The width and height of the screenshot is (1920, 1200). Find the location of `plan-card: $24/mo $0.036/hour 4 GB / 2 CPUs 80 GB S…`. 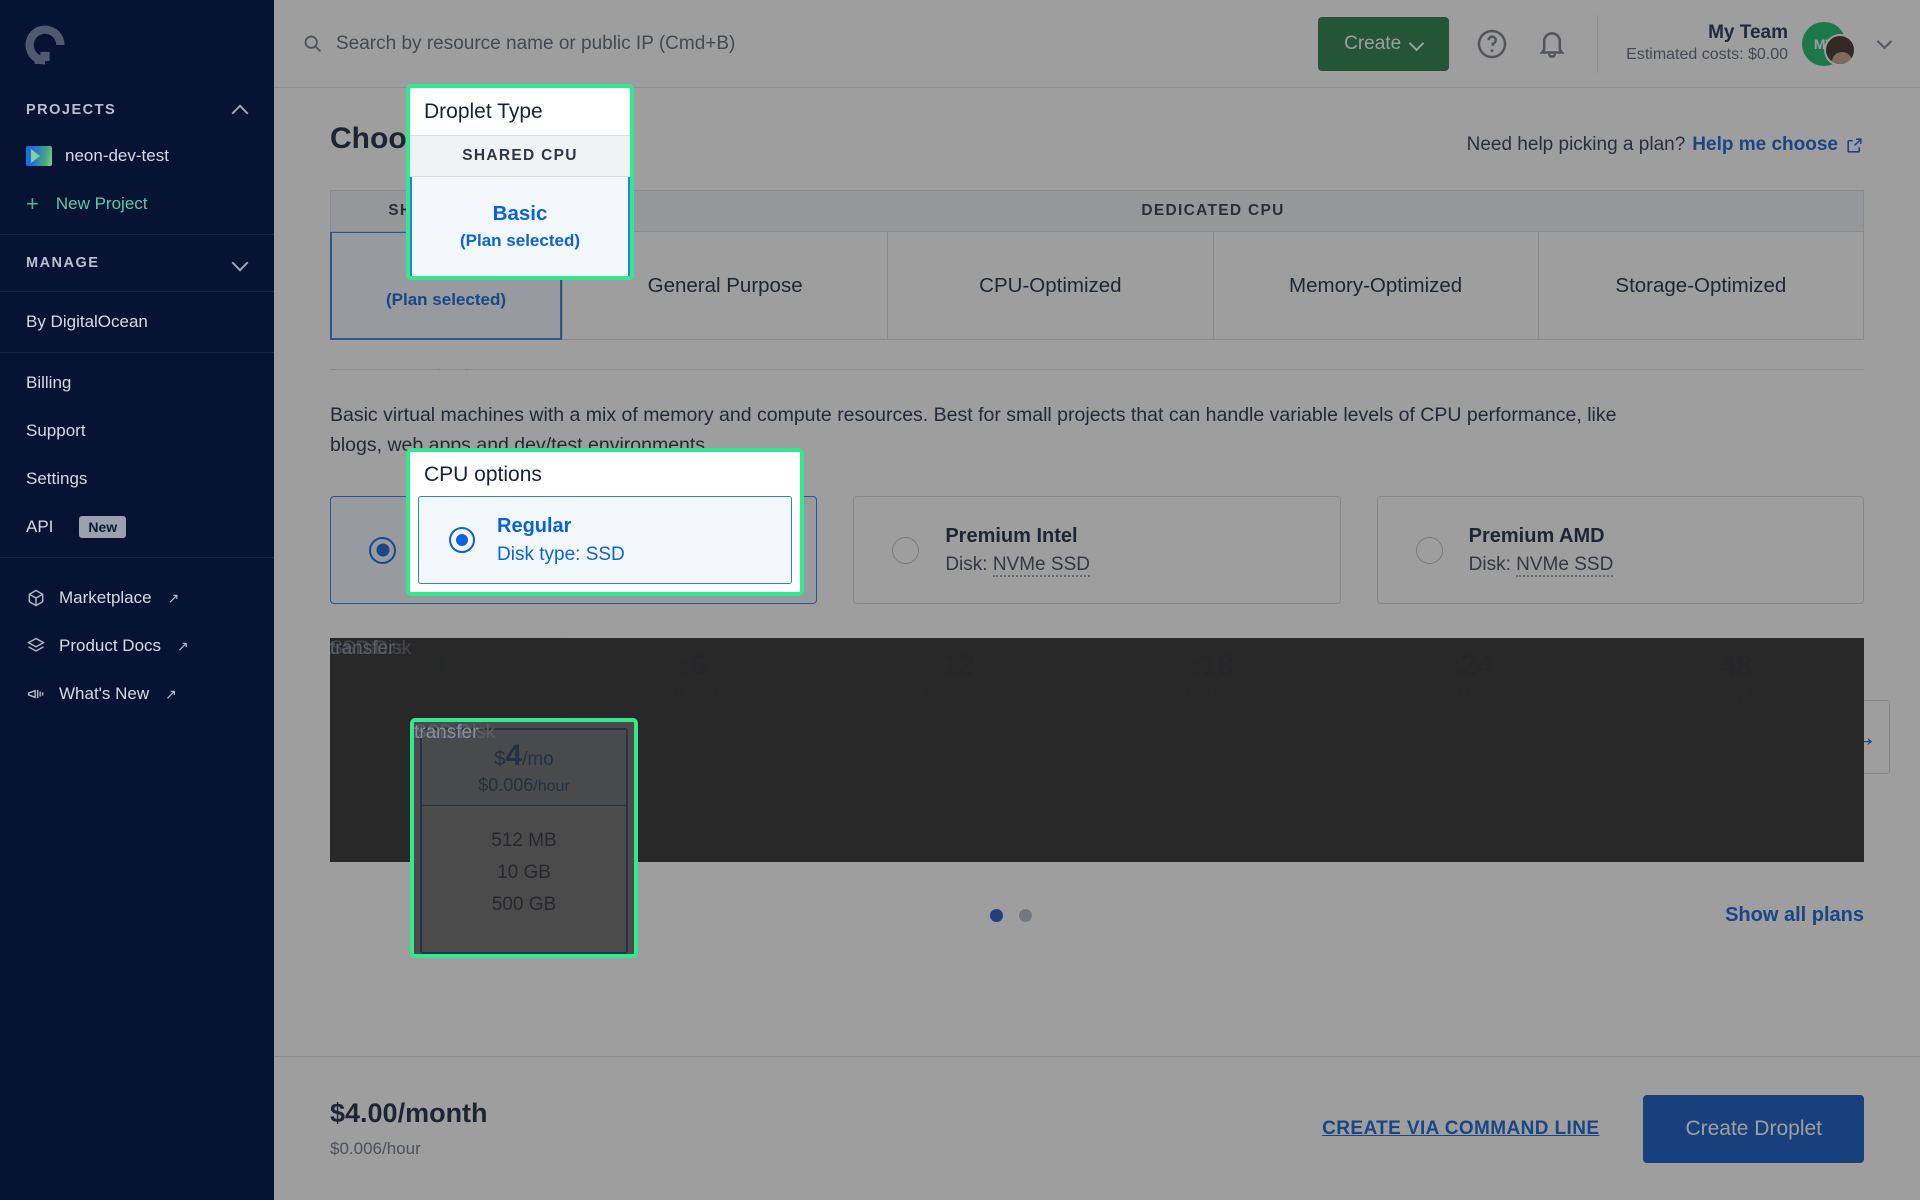

plan-card: $24/mo $0.036/hour 4 GB / 2 CPUs 80 GB S… is located at coordinates (1097, 750).